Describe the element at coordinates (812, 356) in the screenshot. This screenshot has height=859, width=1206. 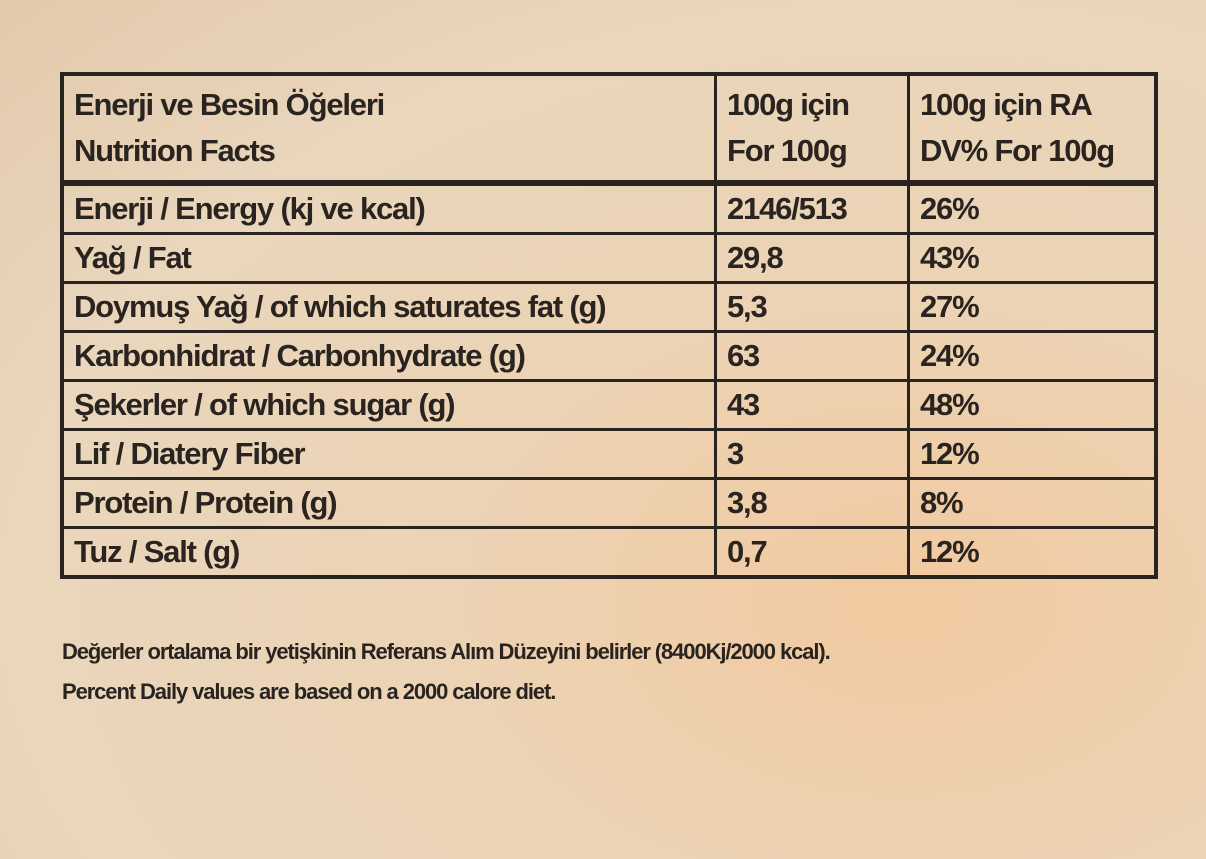
I see `table-cell: 63` at that location.